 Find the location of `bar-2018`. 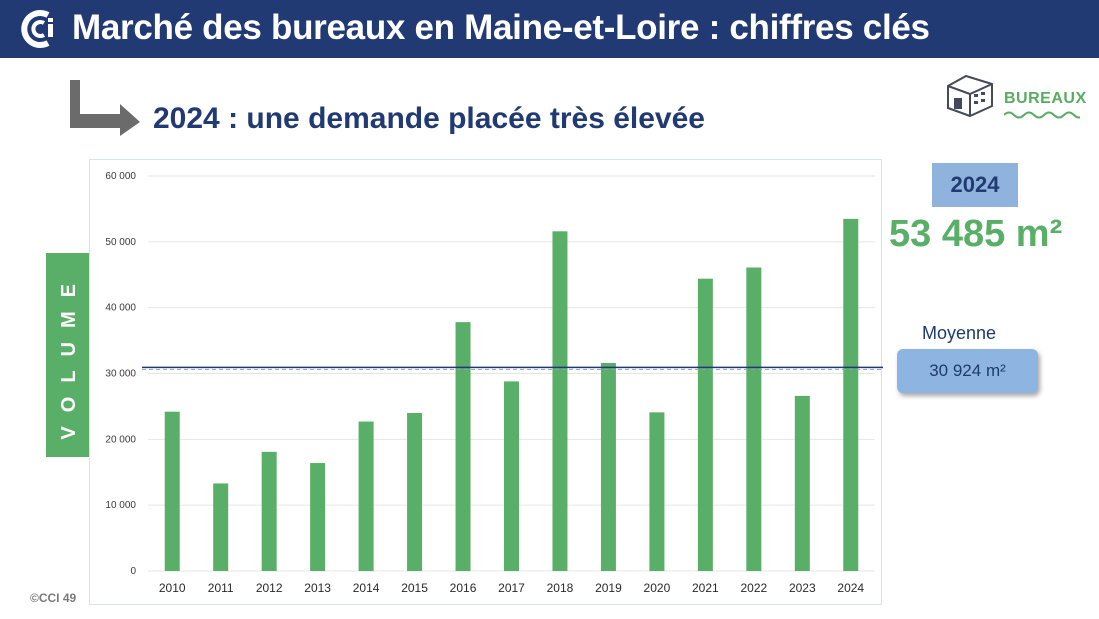

bar-2018 is located at coordinates (560, 401).